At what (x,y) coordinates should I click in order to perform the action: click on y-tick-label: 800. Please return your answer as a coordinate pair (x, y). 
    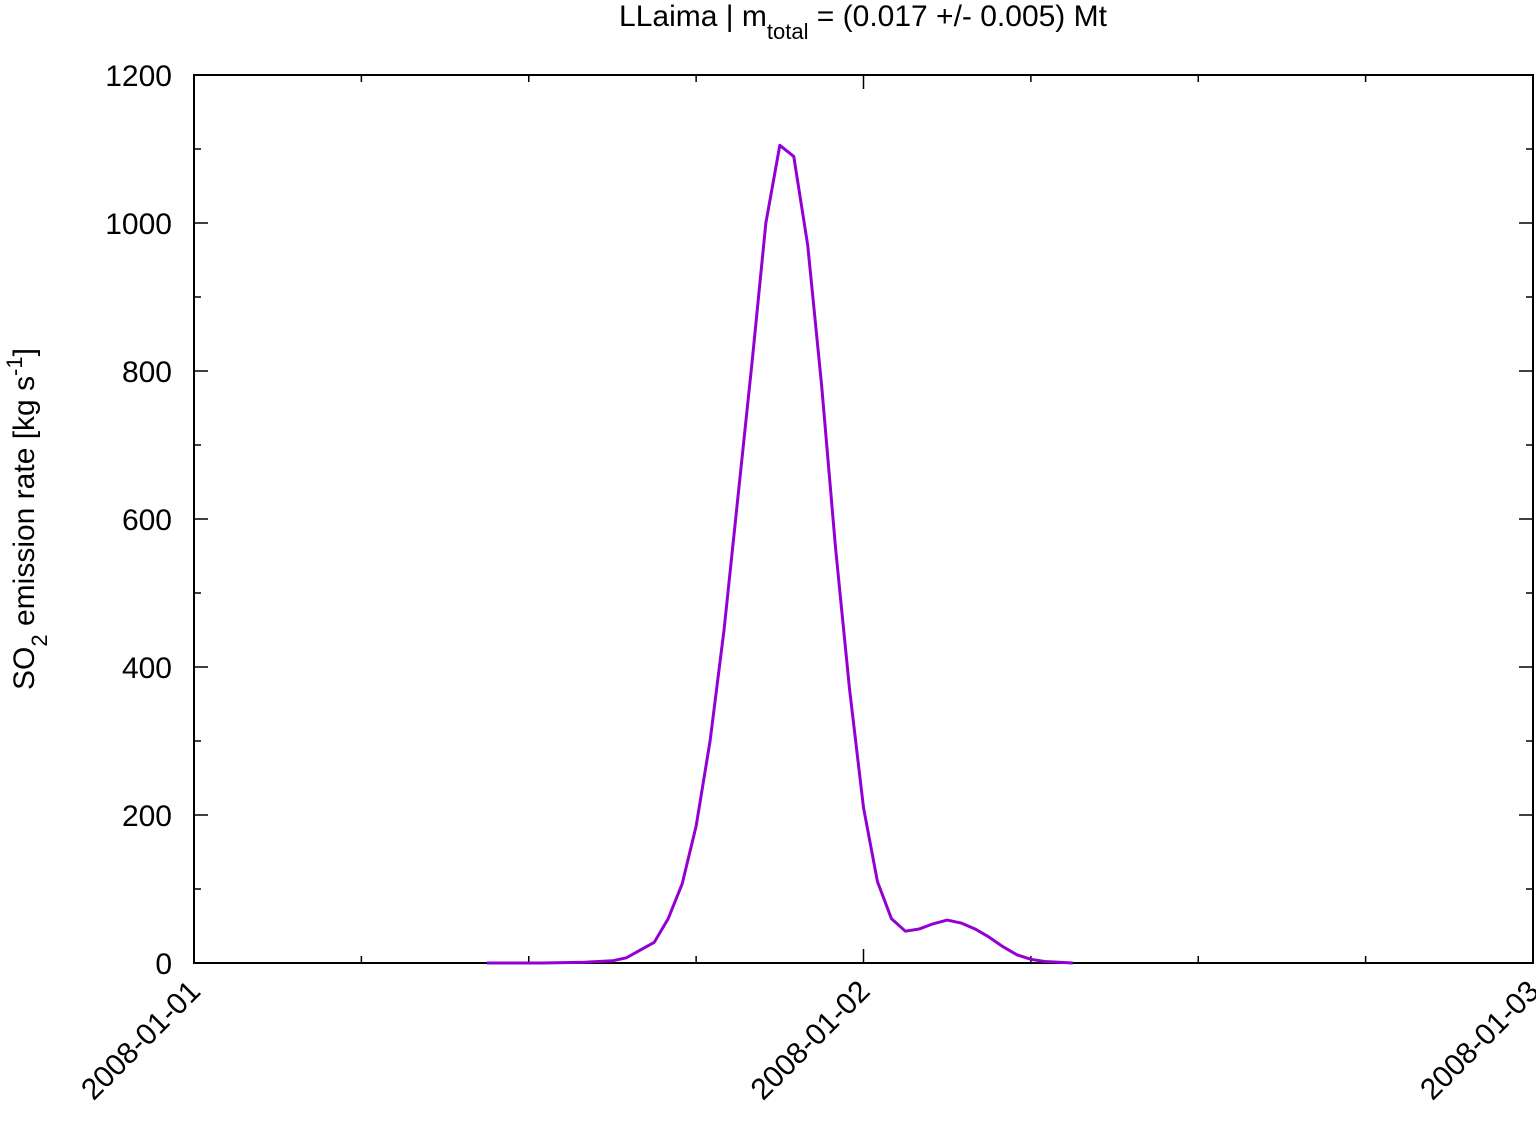
    Looking at the image, I should click on (147, 372).